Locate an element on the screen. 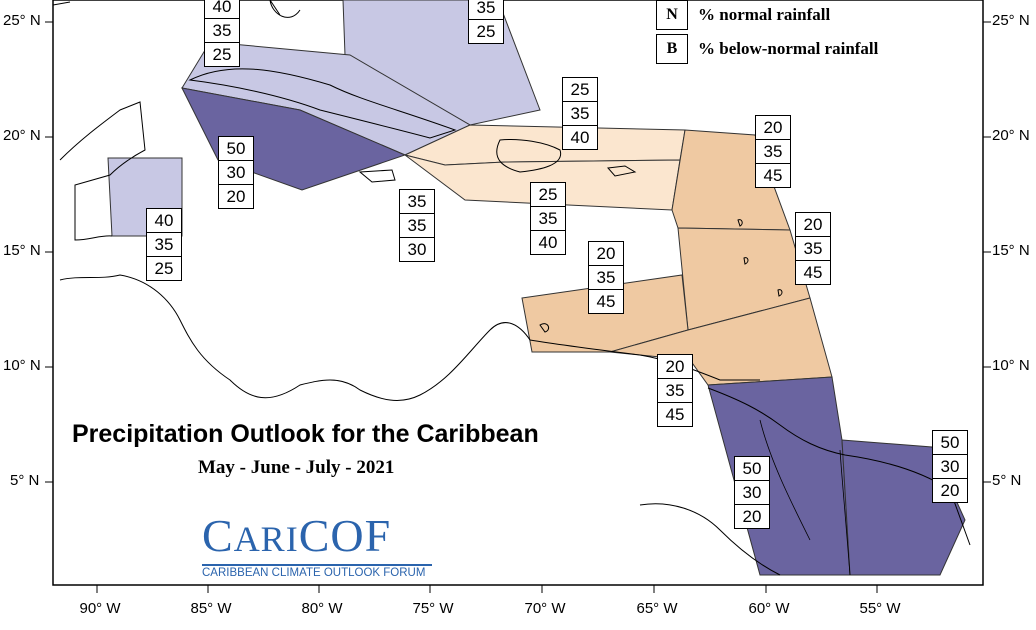  region-guyana is located at coordinates (779, 476).